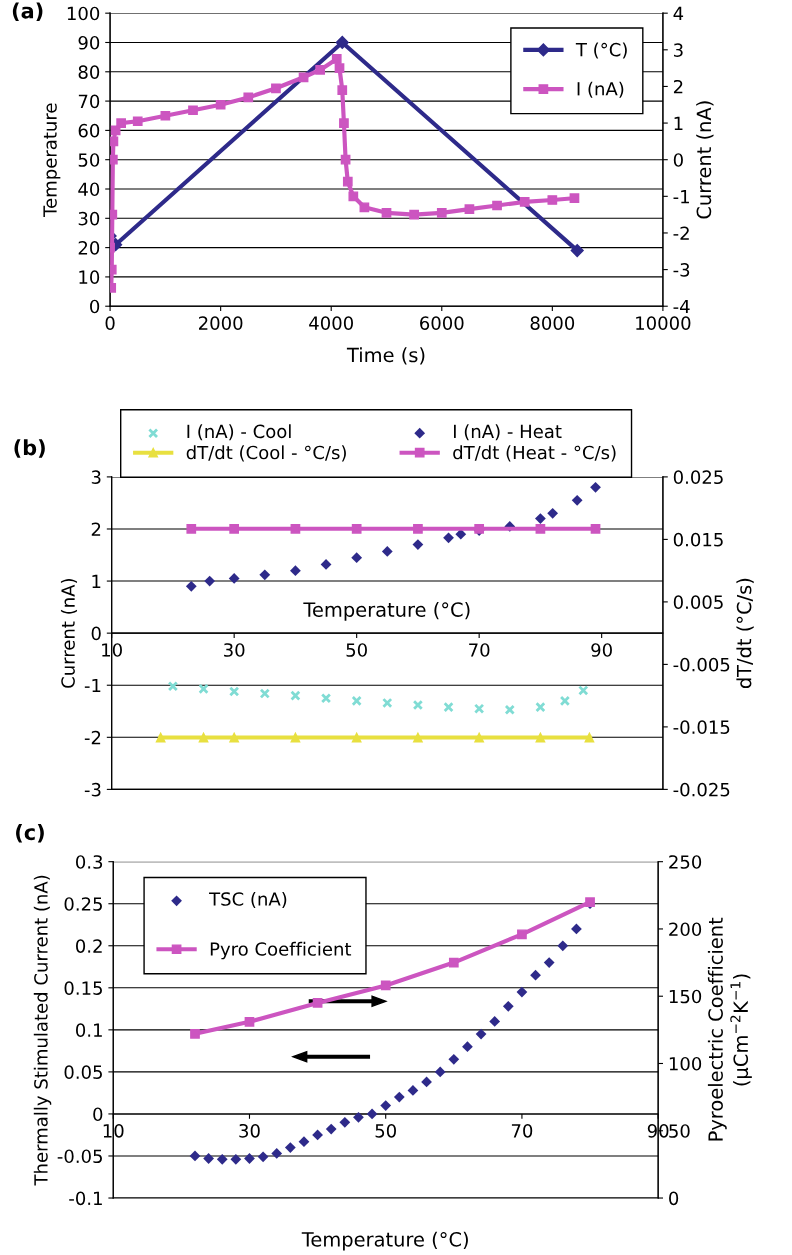 The width and height of the screenshot is (792, 1255). What do you see at coordinates (89, 1030) in the screenshot?
I see `y-tick-label: 0.1` at bounding box center [89, 1030].